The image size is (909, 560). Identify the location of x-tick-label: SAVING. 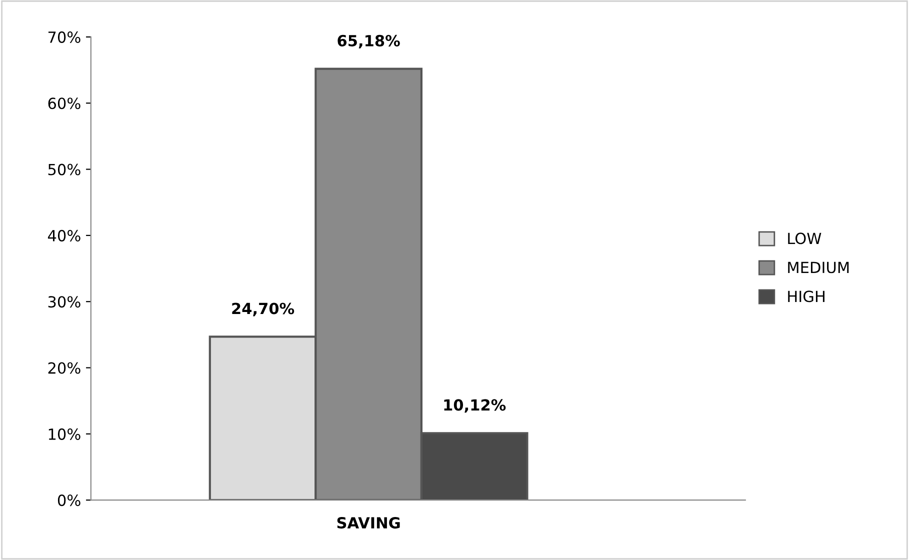
(368, 523).